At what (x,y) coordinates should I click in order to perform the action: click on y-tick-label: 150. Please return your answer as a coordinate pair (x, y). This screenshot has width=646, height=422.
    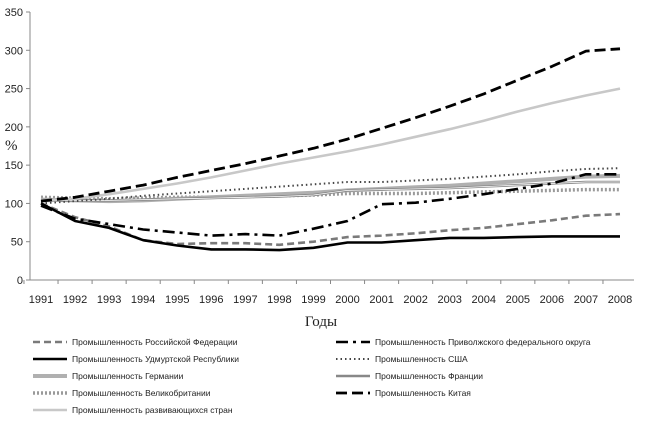
    Looking at the image, I should click on (14, 166).